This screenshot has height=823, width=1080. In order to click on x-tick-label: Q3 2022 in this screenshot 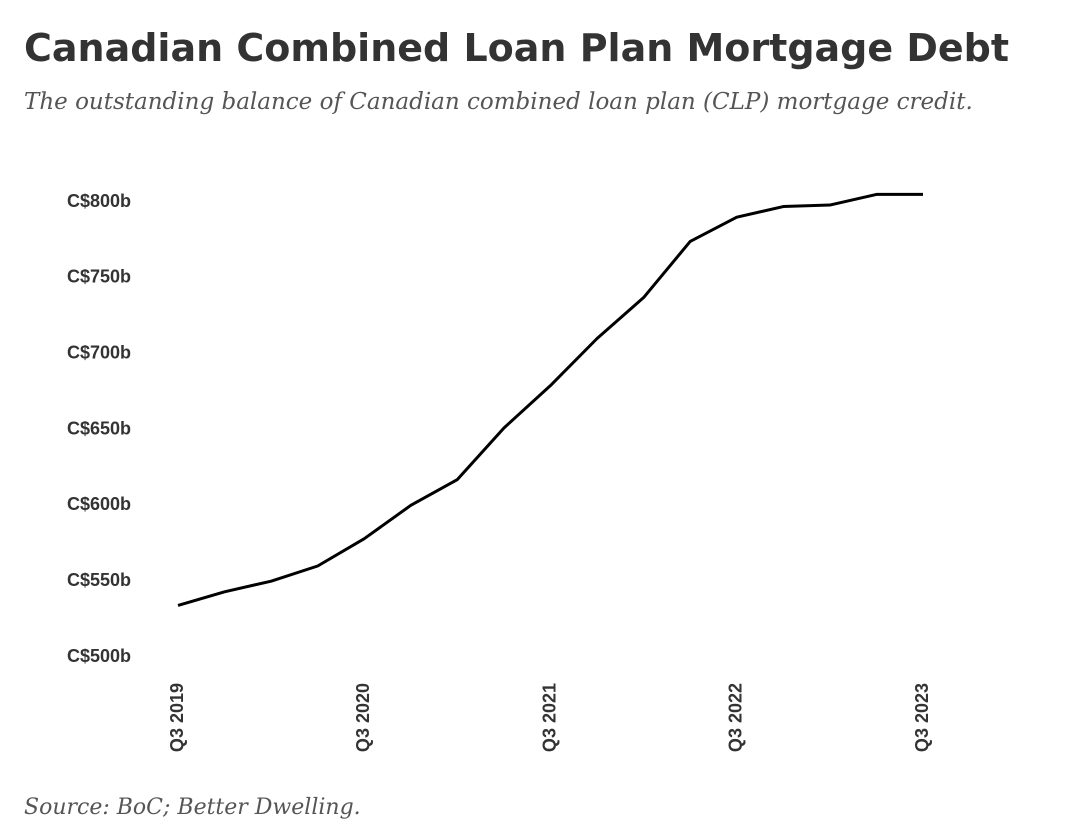, I will do `click(736, 717)`.